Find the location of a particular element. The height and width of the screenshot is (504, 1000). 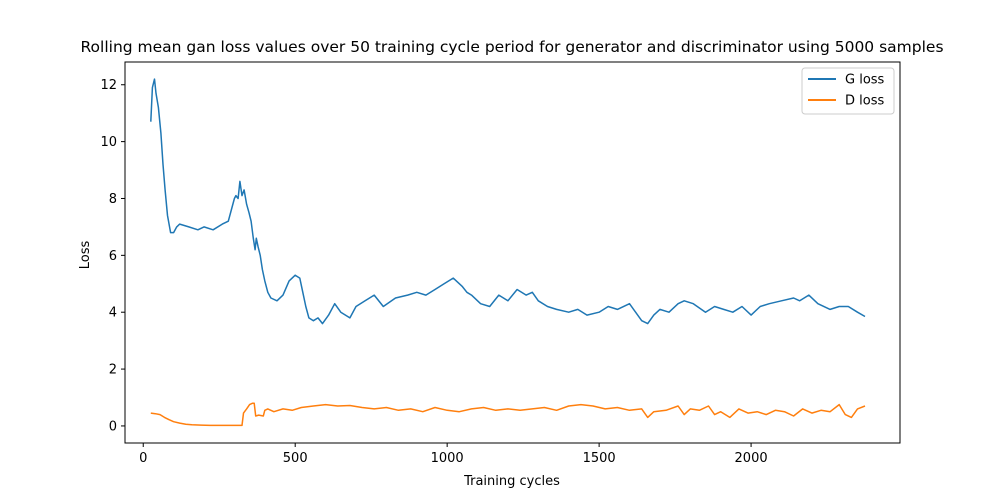

series-line-d-loss is located at coordinates (508, 414).